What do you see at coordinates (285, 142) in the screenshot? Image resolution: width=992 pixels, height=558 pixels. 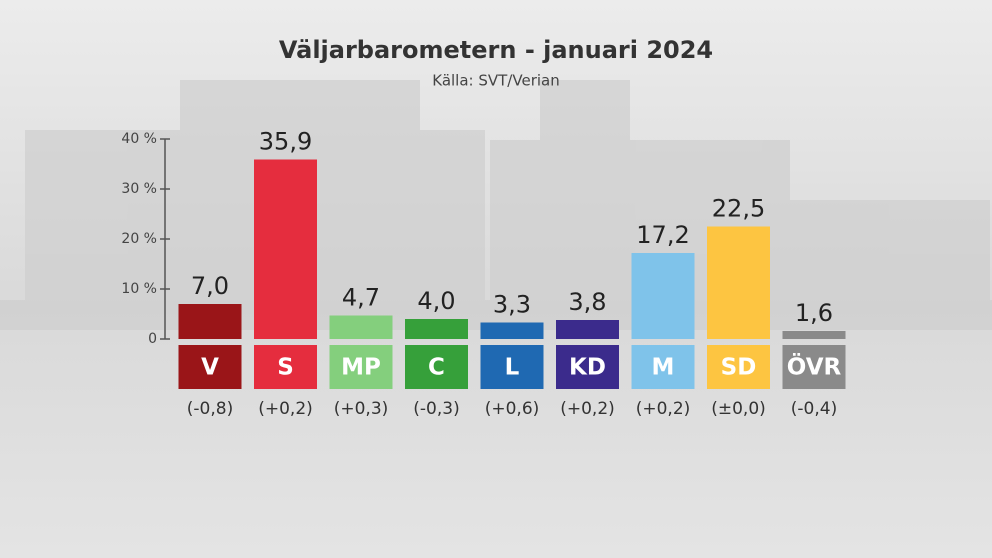 I see `value-label: 35,9` at bounding box center [285, 142].